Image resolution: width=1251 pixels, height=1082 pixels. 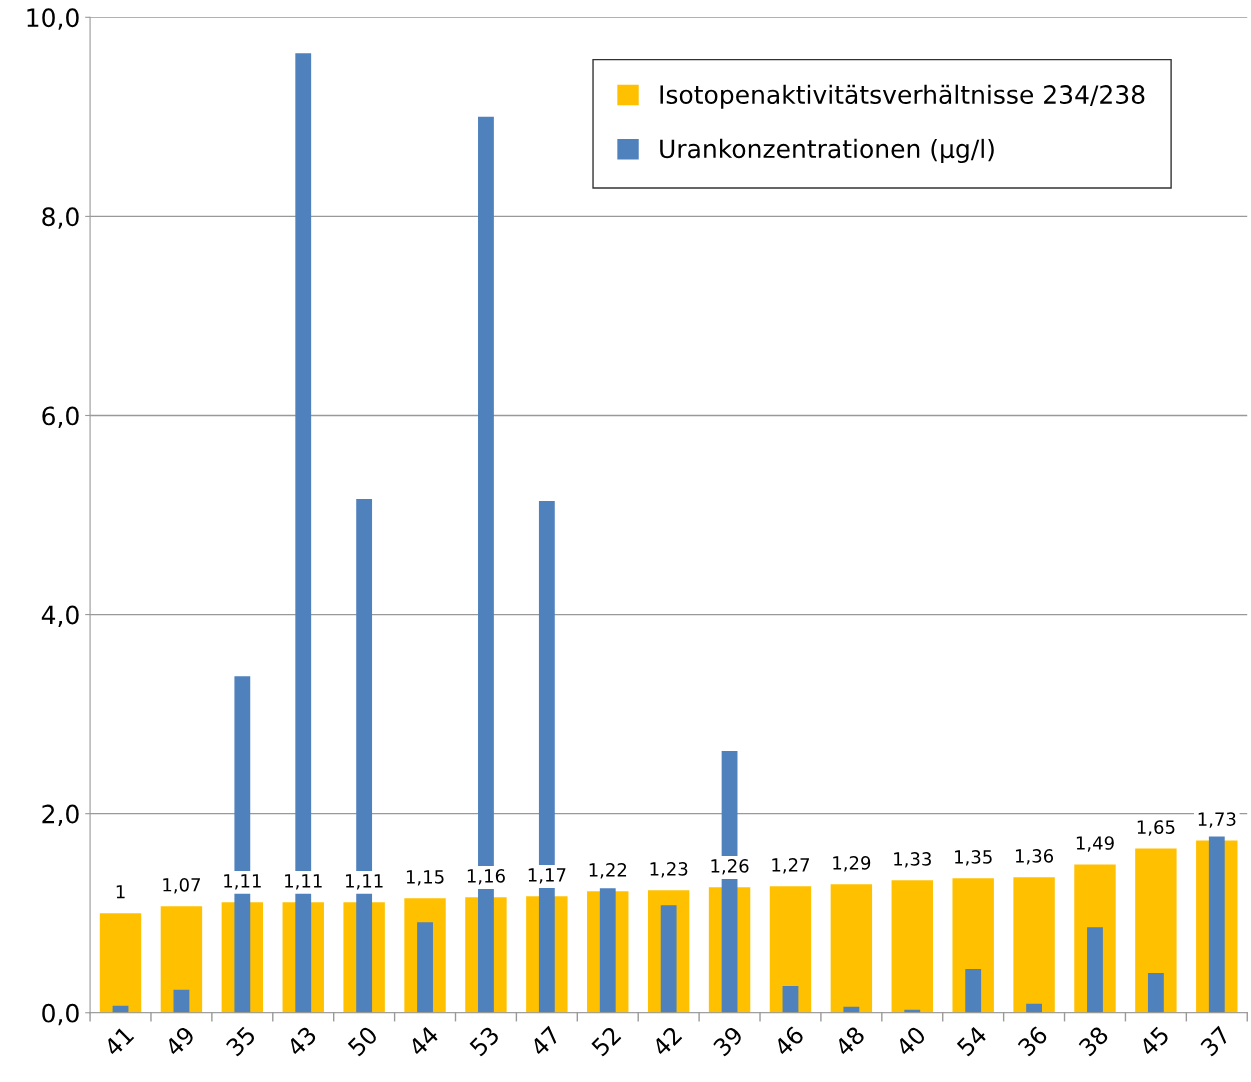 I want to click on x-tick-label: 45, so click(x=1154, y=1041).